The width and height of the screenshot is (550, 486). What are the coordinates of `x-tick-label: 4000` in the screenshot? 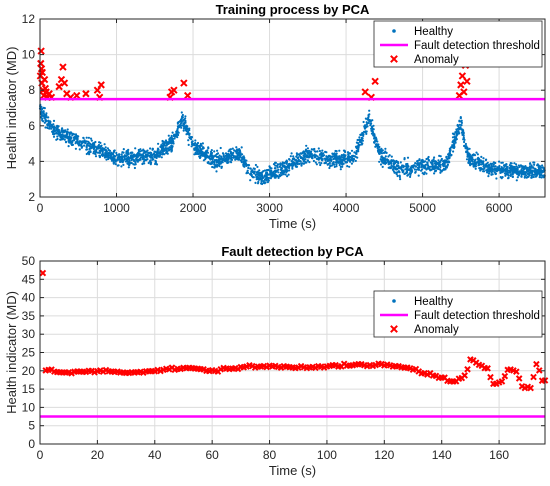 It's located at (346, 208).